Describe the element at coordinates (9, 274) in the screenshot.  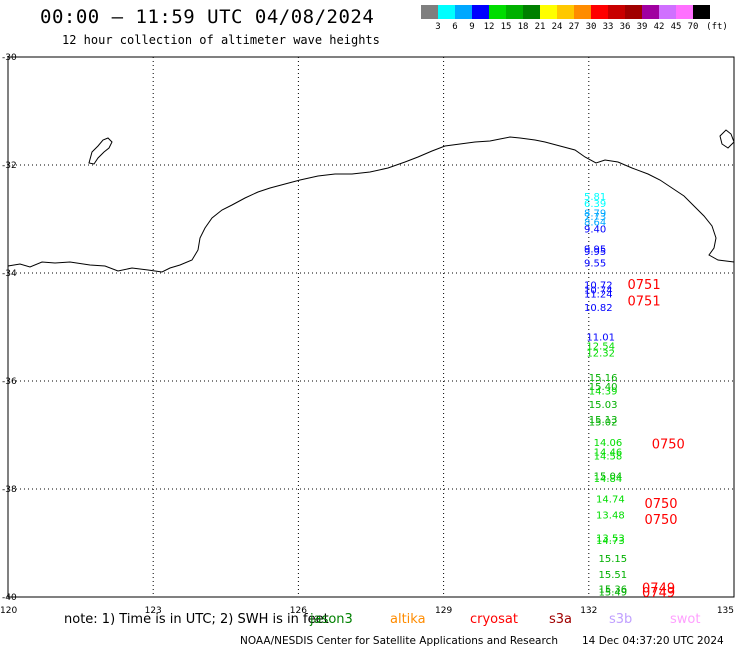
I see `latitude-tick-label: -34` at that location.